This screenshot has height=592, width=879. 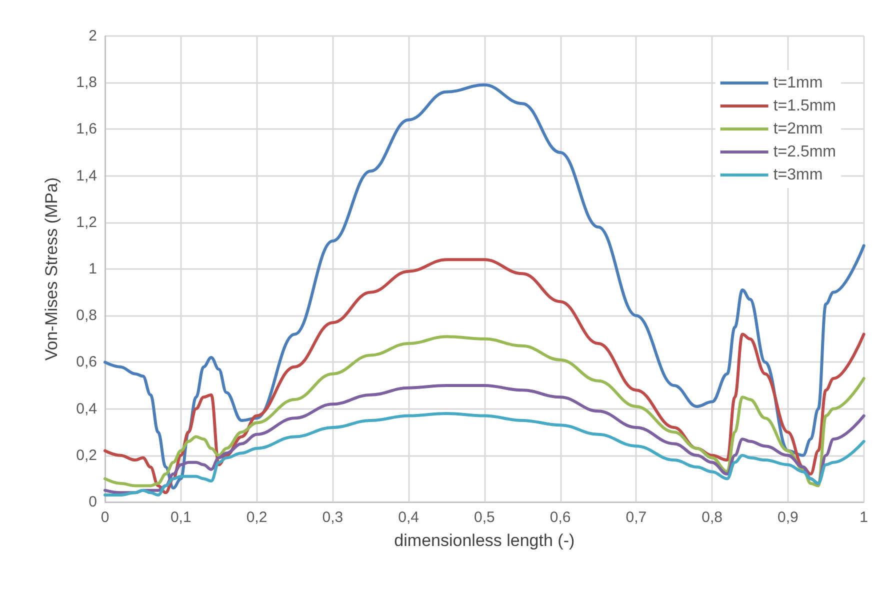 What do you see at coordinates (485, 454) in the screenshot?
I see `line-series` at bounding box center [485, 454].